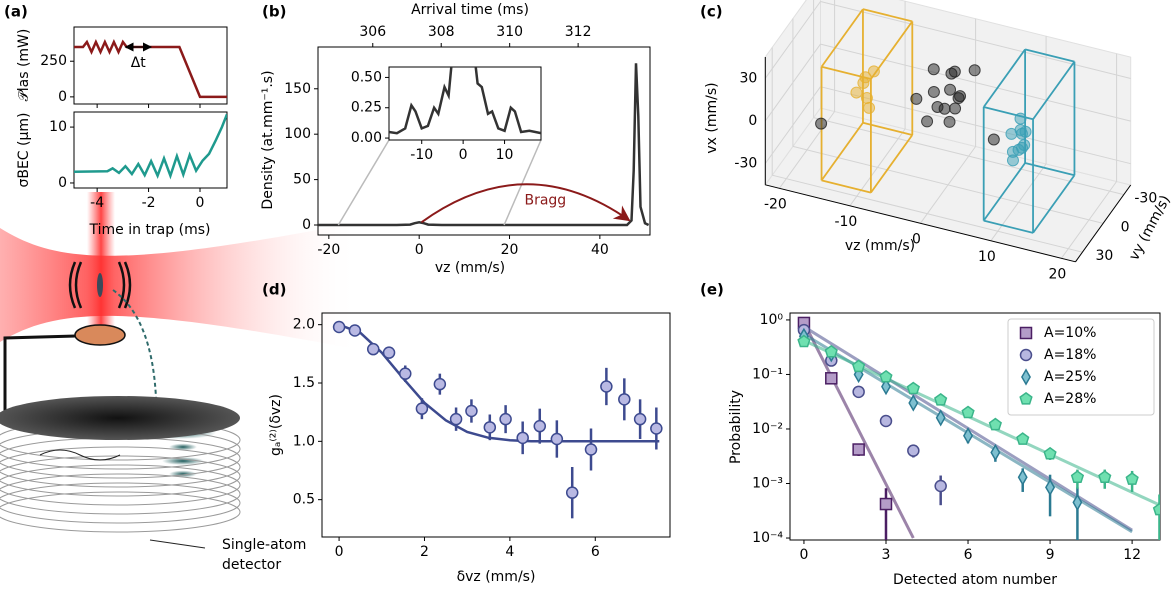  Describe the element at coordinates (24, 65) in the screenshot. I see `y-axis-label: 𝒫las (mW)` at that location.